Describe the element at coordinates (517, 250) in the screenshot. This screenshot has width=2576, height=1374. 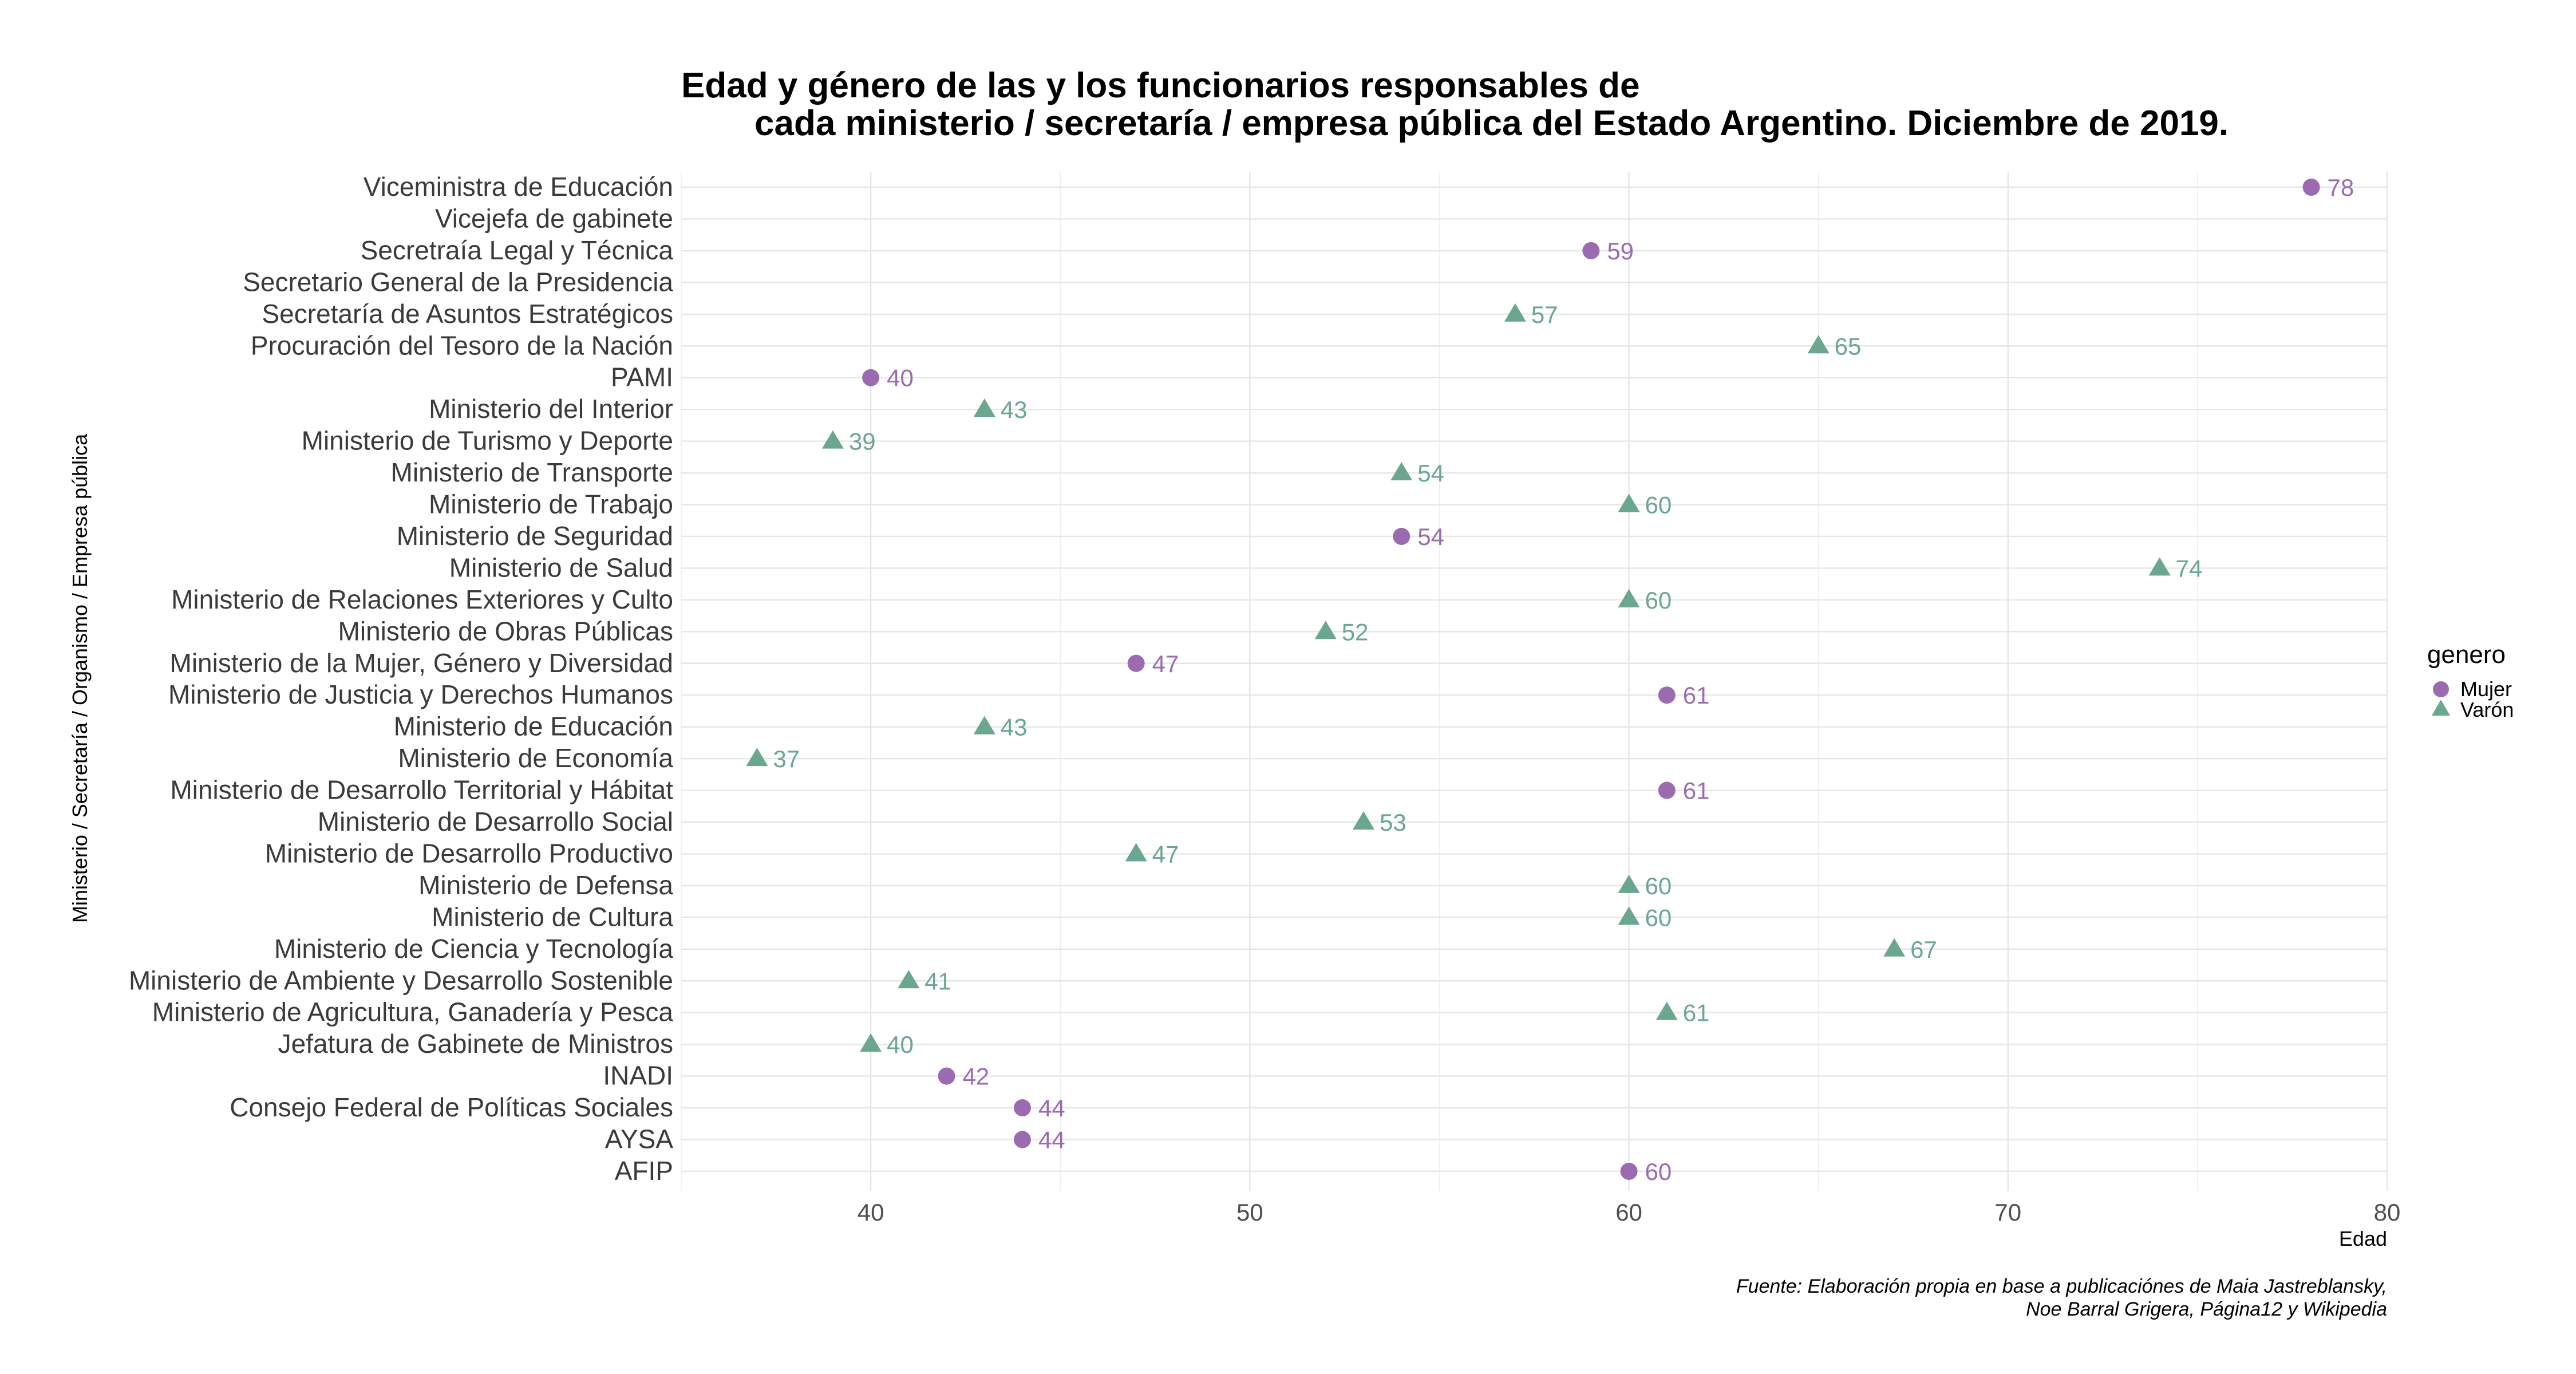
I see `y-tick-label: Secretraía Legal y Técnica` at that location.